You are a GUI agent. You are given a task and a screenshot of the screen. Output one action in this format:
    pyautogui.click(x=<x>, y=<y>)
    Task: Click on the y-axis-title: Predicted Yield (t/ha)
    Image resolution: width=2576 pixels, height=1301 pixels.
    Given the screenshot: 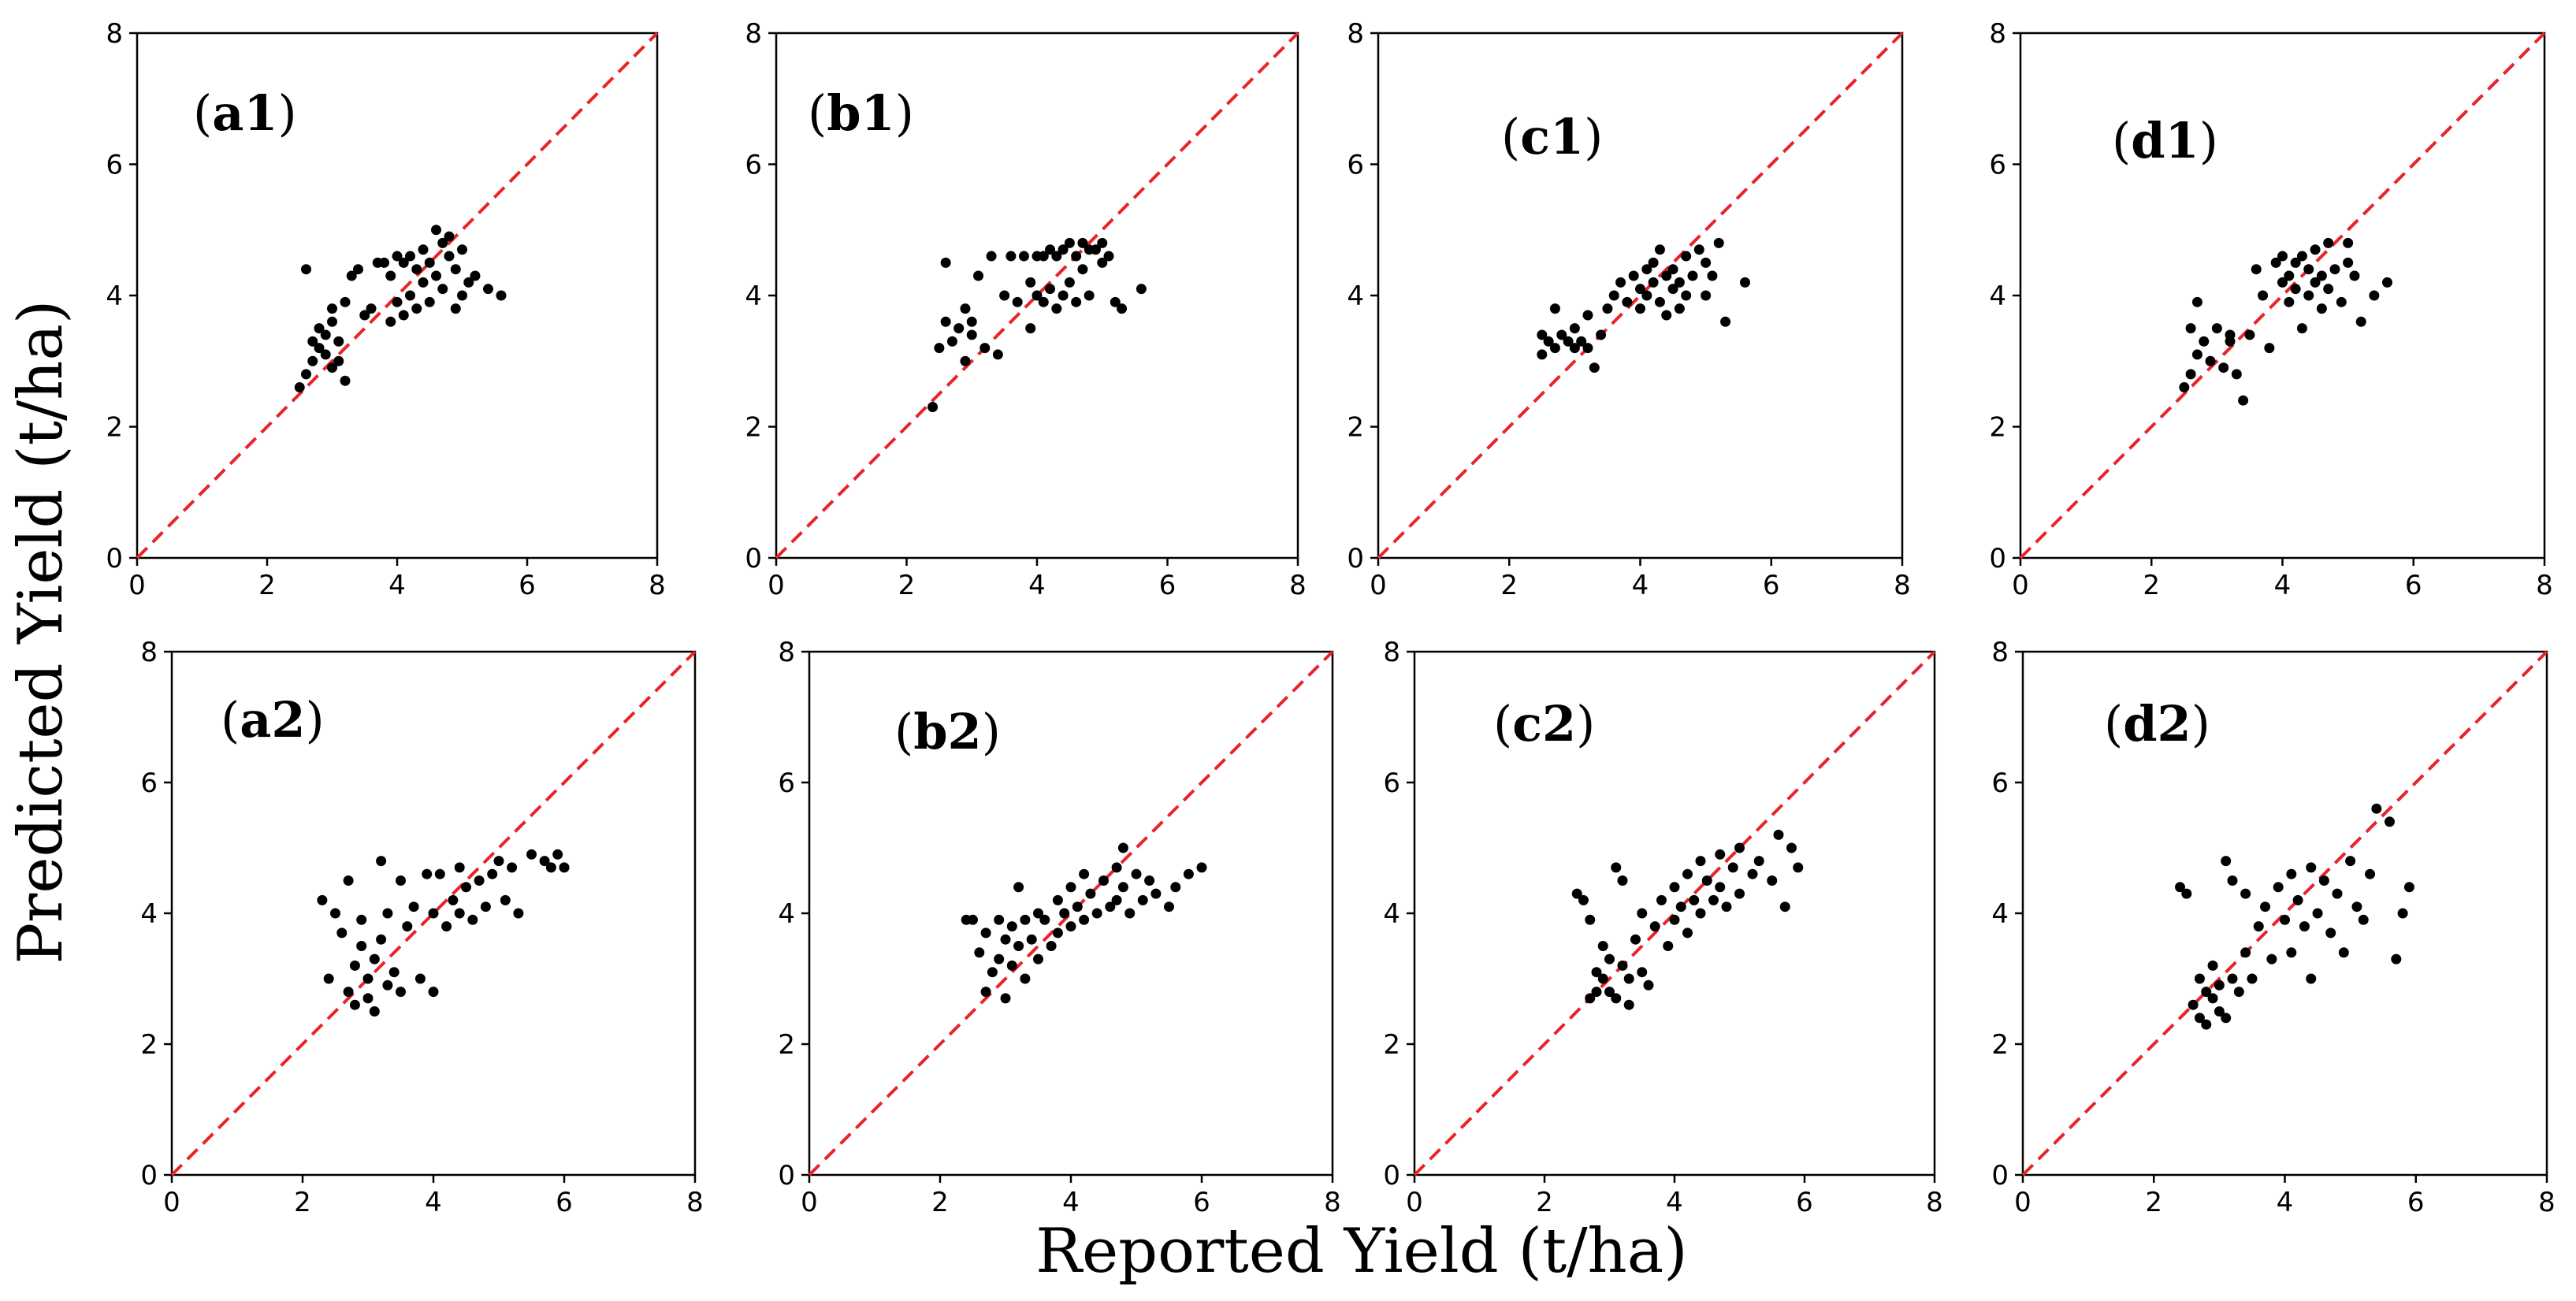 What is the action you would take?
    pyautogui.click(x=41, y=632)
    